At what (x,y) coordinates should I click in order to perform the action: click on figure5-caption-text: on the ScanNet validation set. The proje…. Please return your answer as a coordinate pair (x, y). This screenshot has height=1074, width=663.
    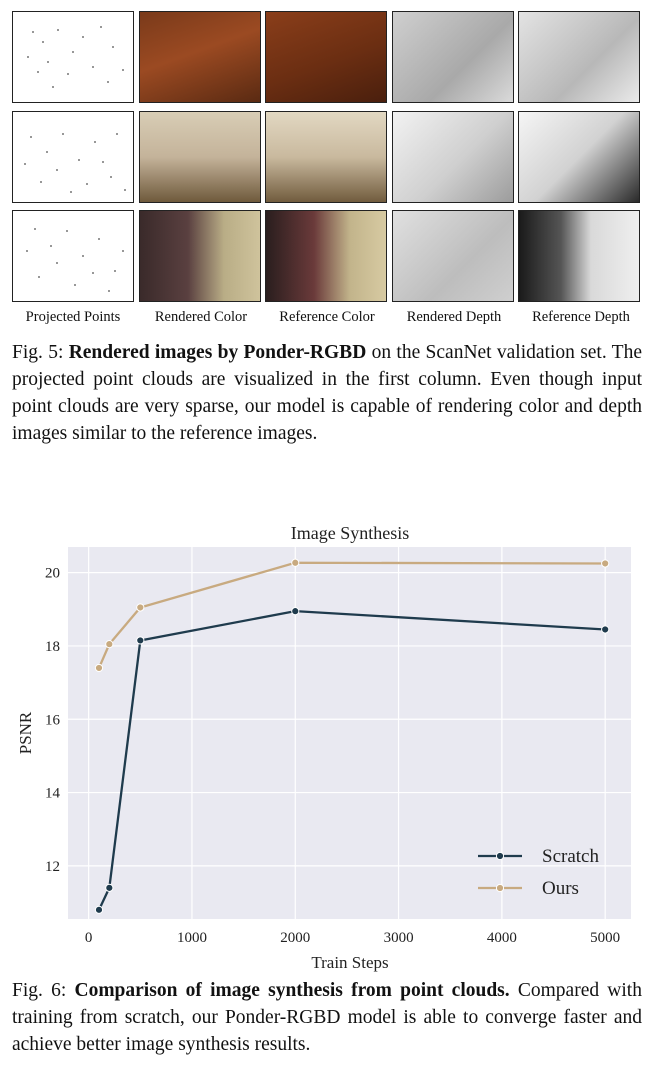
    Looking at the image, I should click on (327, 393).